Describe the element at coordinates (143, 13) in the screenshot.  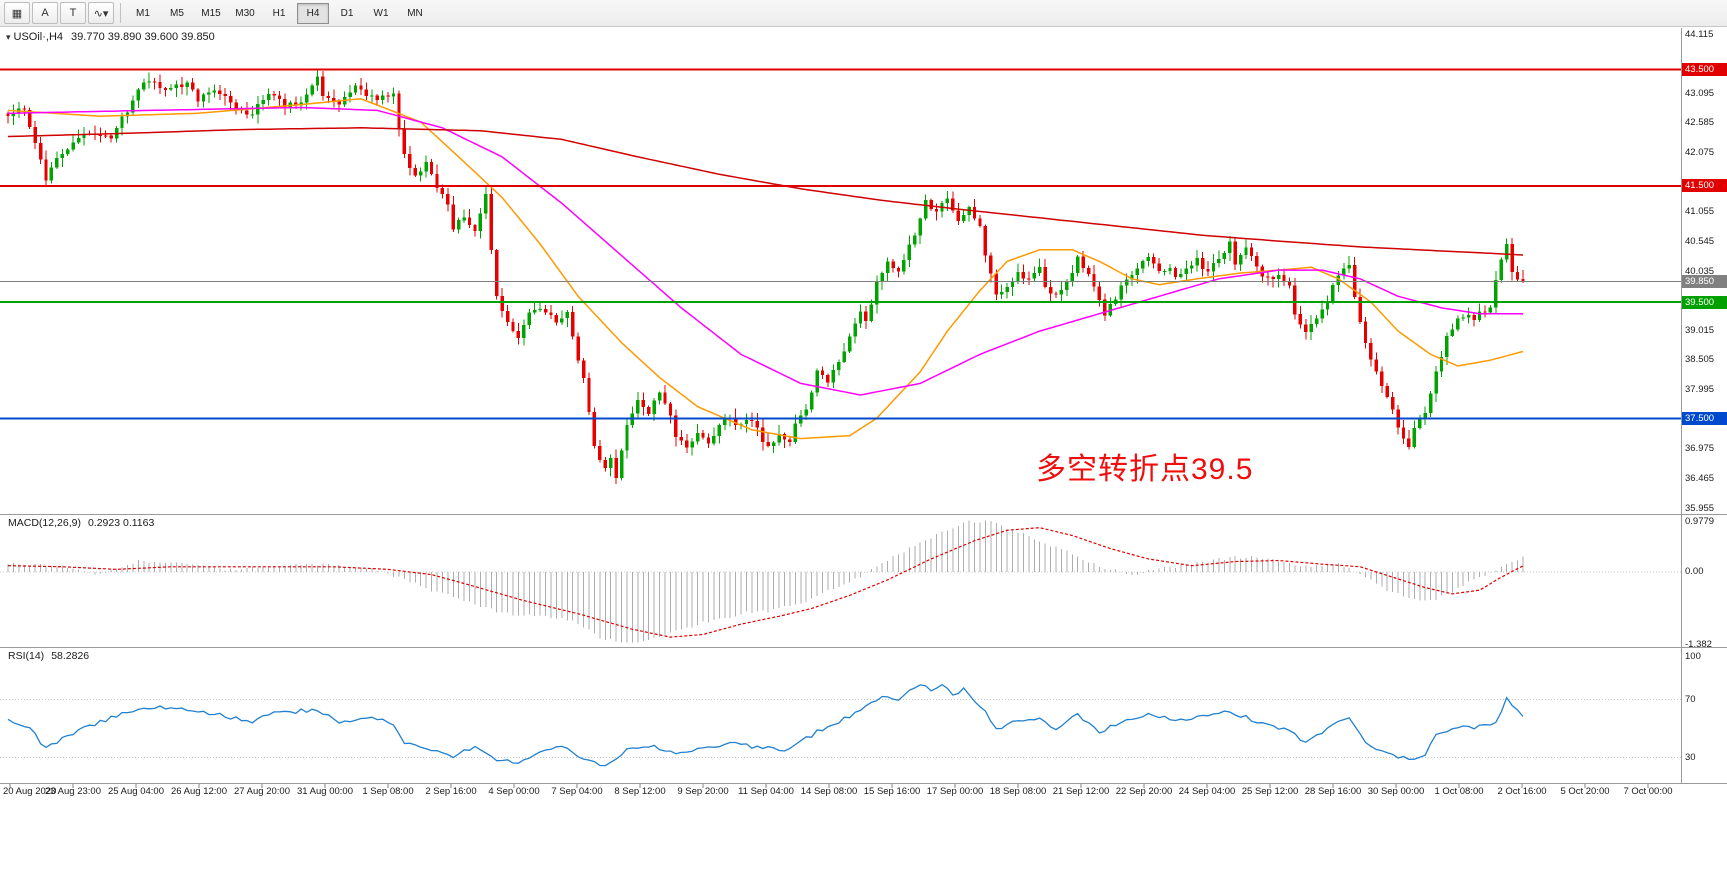
I see `timeframe-m1-button: M1` at that location.